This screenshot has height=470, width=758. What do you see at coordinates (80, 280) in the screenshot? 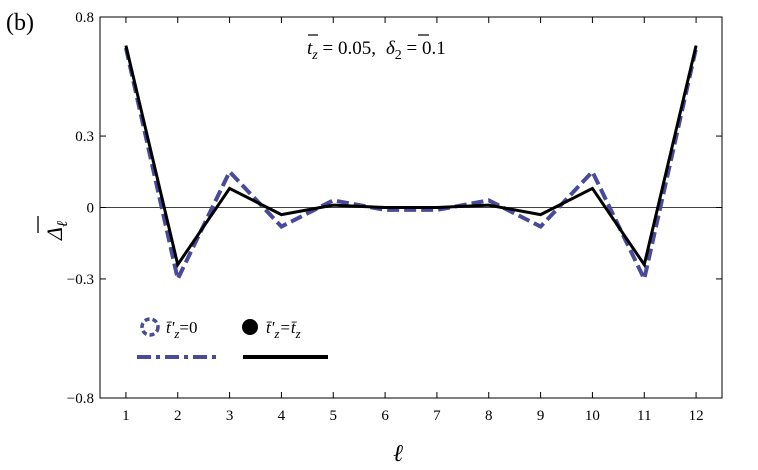
I see `y-tick-label: −0.3` at bounding box center [80, 280].